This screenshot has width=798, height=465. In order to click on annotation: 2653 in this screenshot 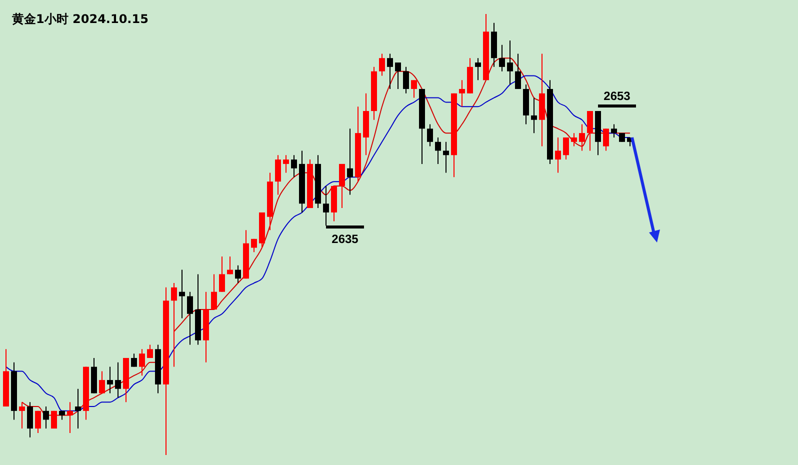, I will do `click(617, 96)`.